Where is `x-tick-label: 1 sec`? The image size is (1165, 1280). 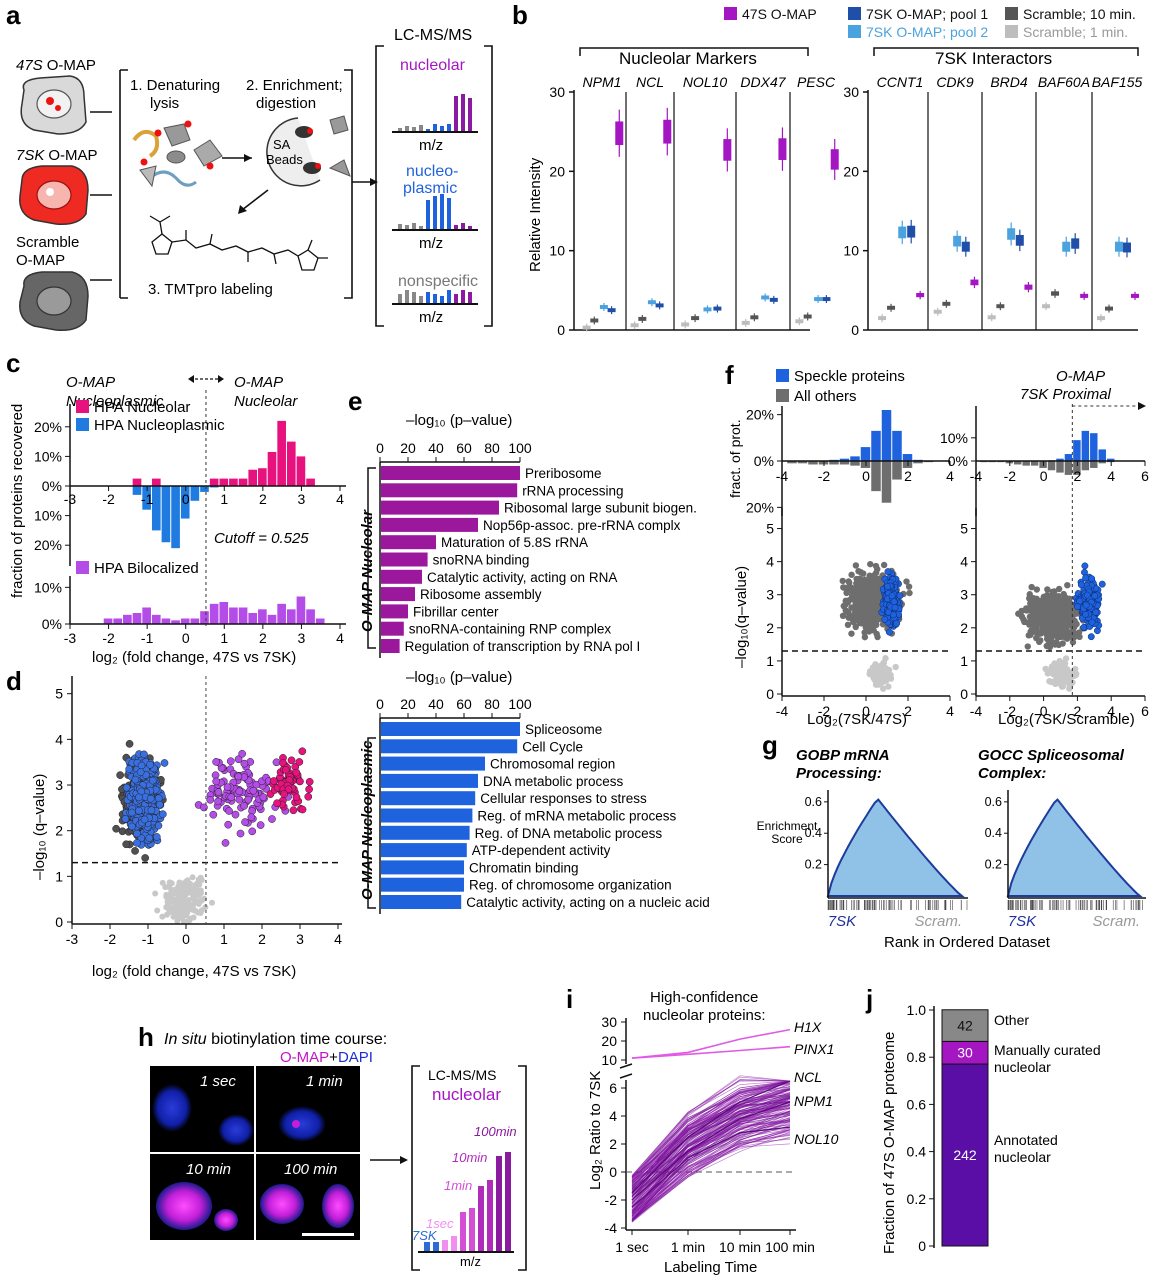 x-tick-label: 1 sec is located at coordinates (631, 1247).